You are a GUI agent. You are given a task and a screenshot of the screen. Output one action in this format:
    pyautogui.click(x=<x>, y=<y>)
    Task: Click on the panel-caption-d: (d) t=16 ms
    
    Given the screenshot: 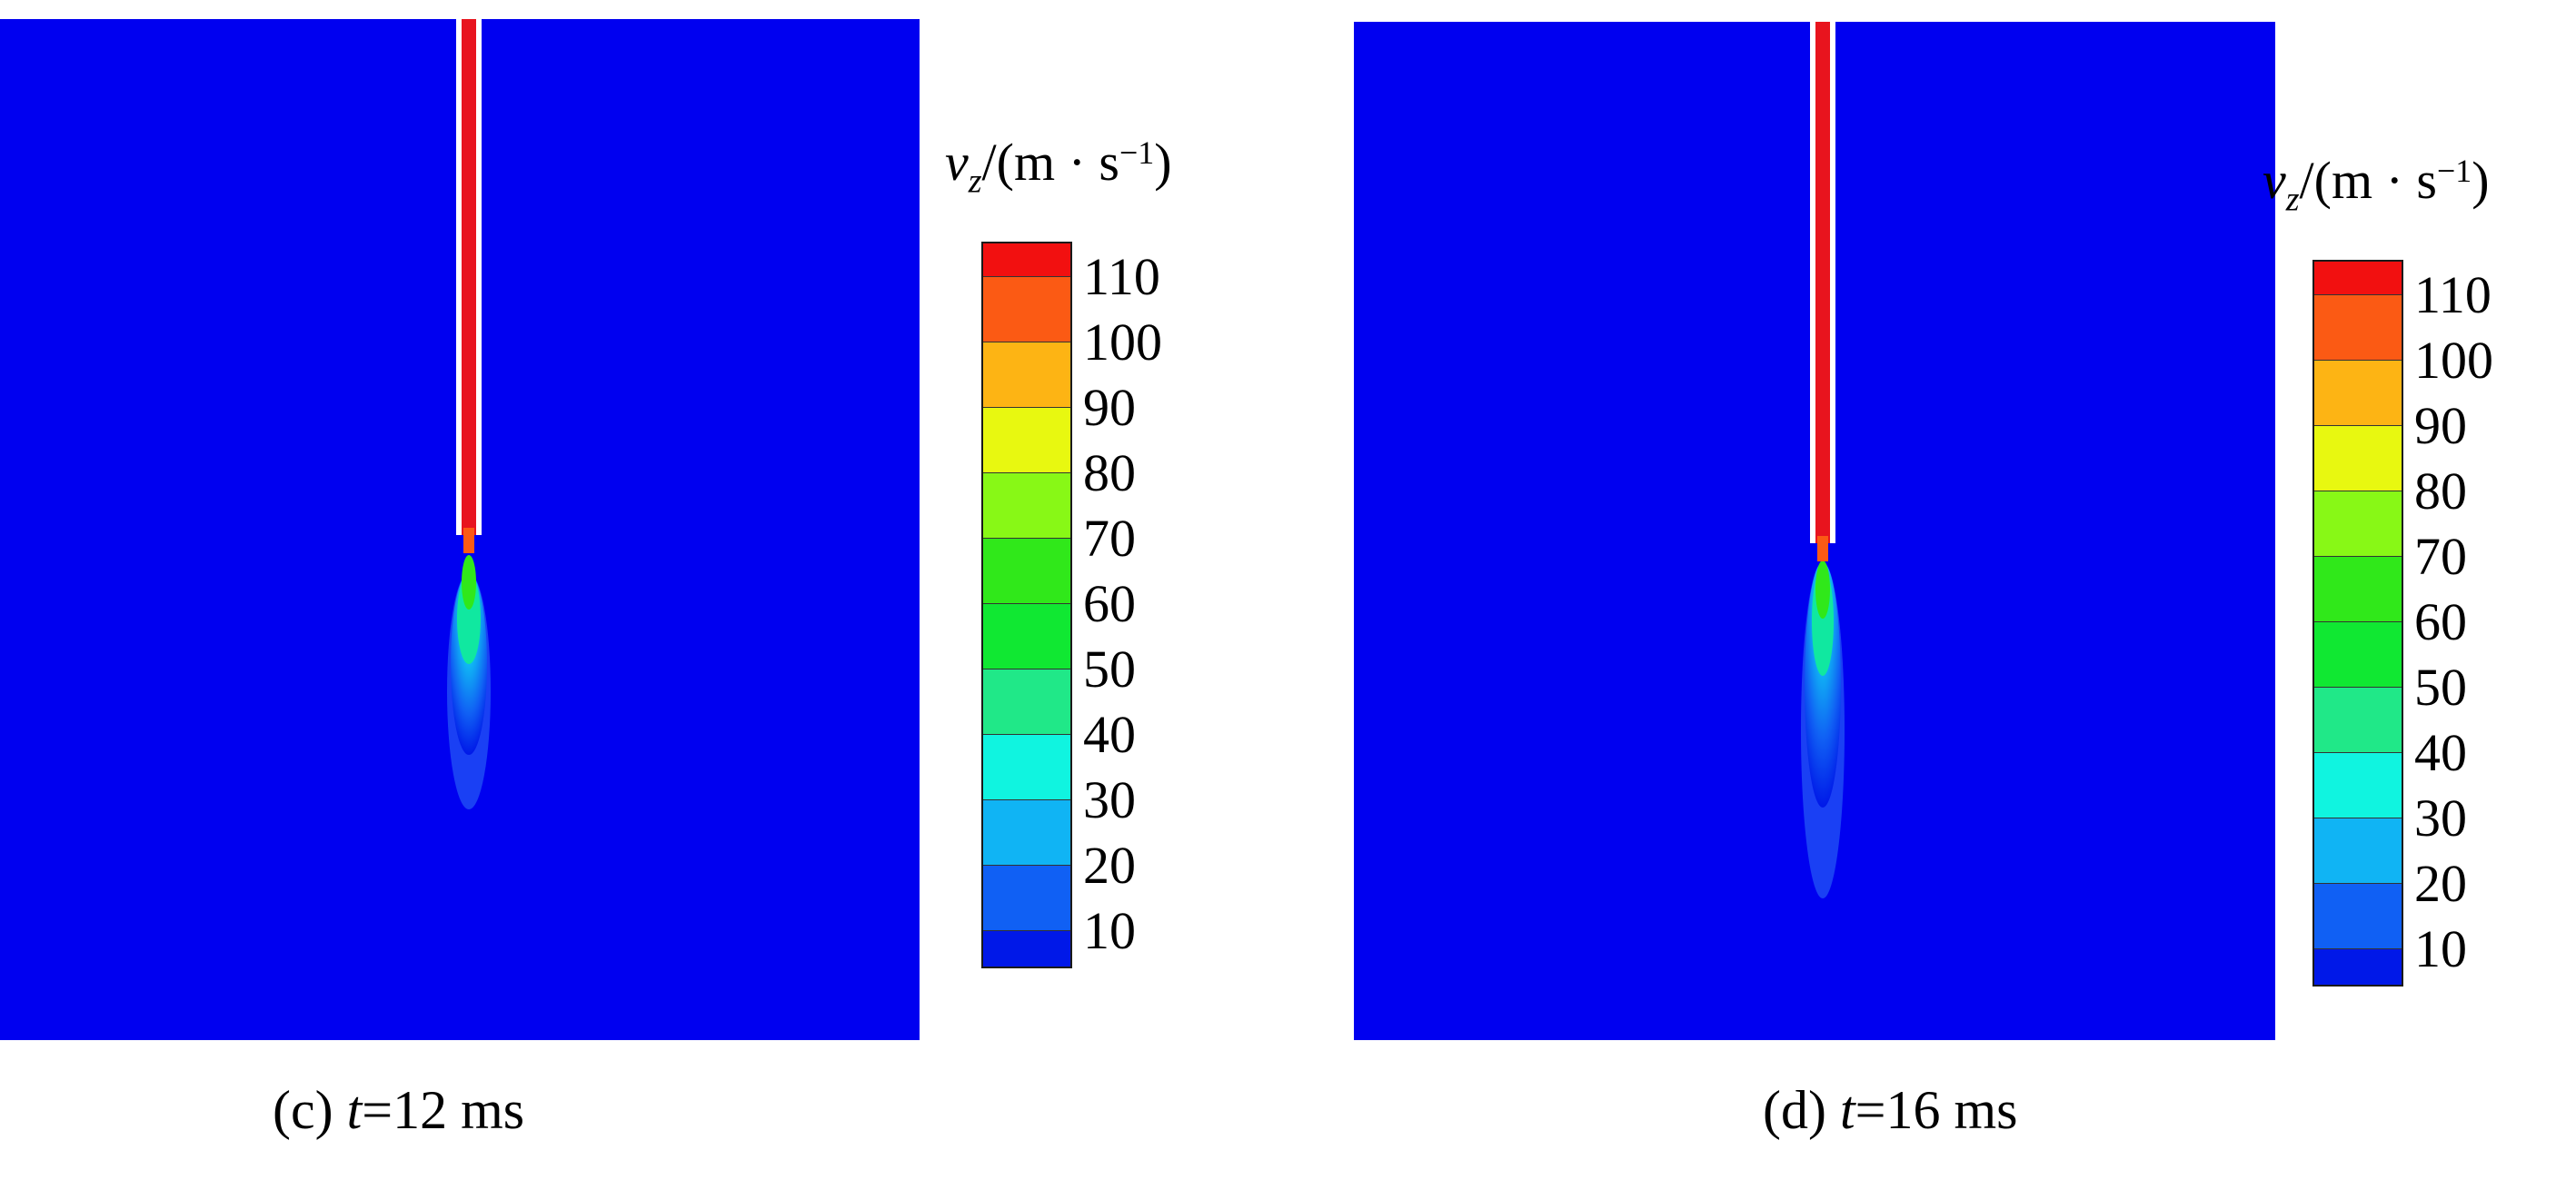 What is the action you would take?
    pyautogui.click(x=1890, y=1110)
    